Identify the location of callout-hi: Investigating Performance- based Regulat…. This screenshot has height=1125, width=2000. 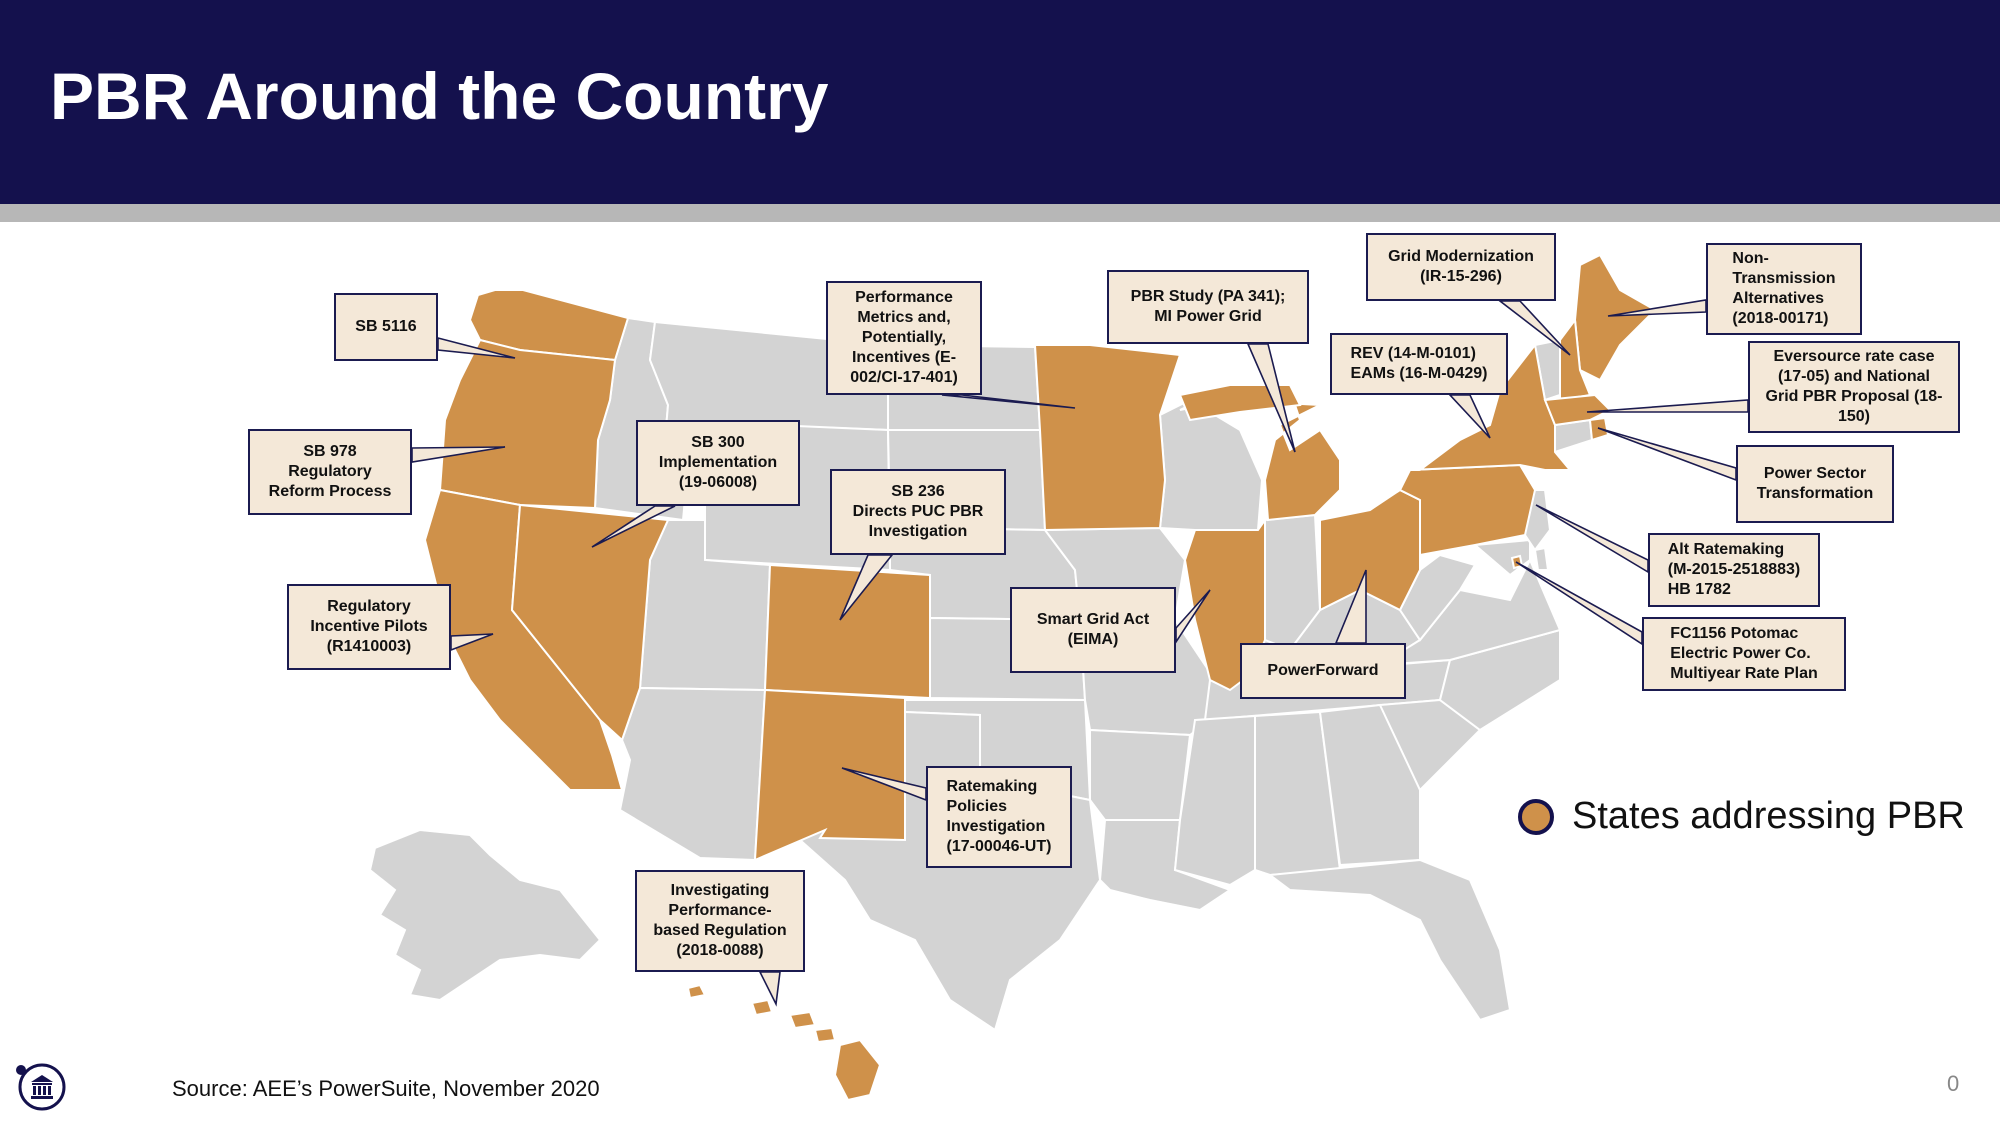
(720, 921).